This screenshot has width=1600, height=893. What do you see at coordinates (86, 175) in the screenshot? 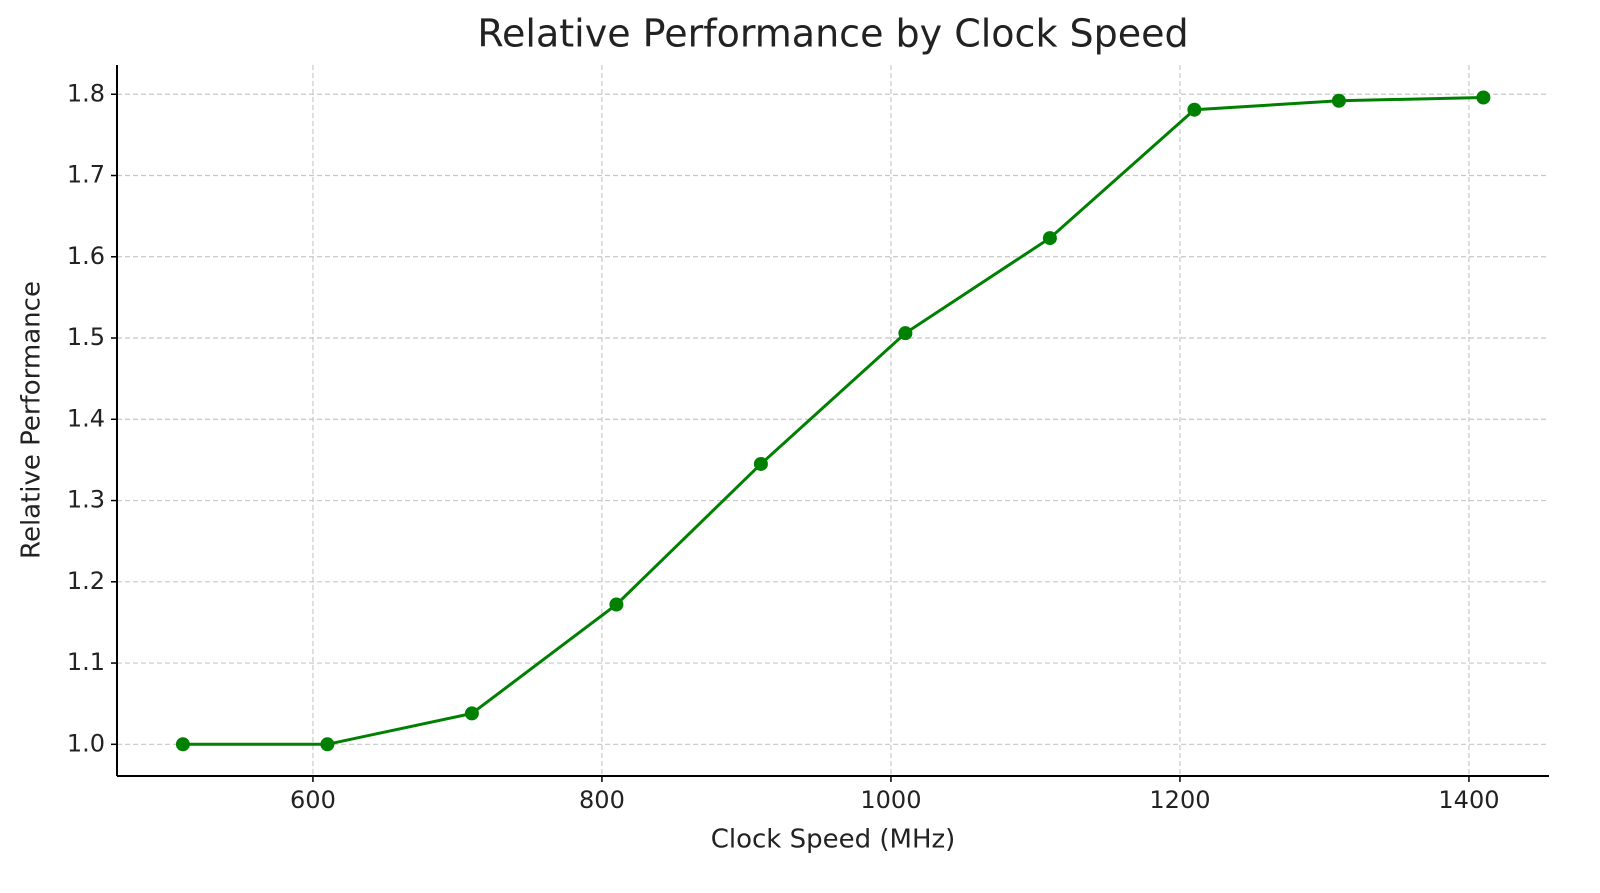
I see `y-tick-label: 1.7` at bounding box center [86, 175].